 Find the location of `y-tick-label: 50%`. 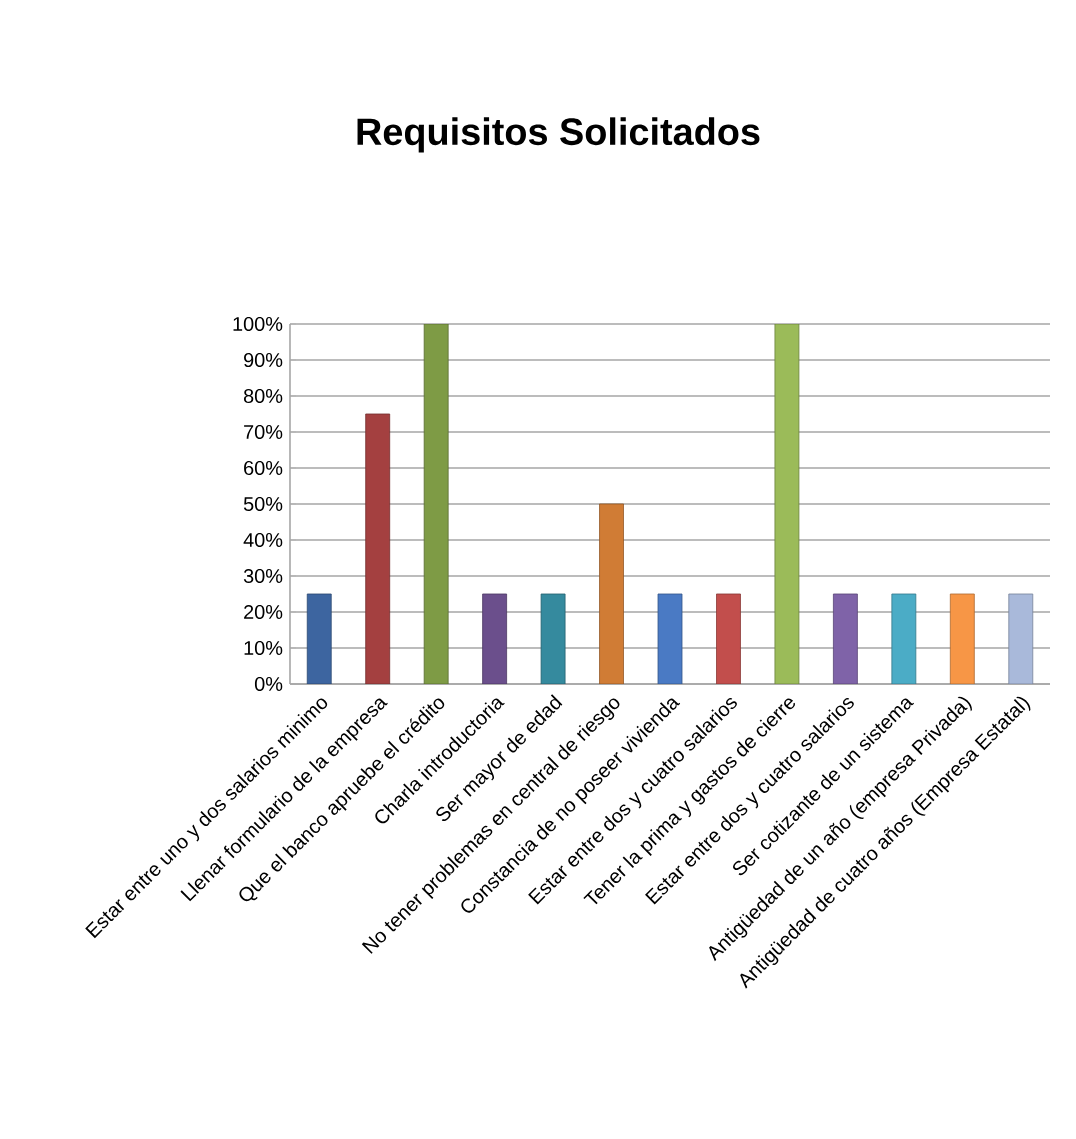

y-tick-label: 50% is located at coordinates (263, 504).